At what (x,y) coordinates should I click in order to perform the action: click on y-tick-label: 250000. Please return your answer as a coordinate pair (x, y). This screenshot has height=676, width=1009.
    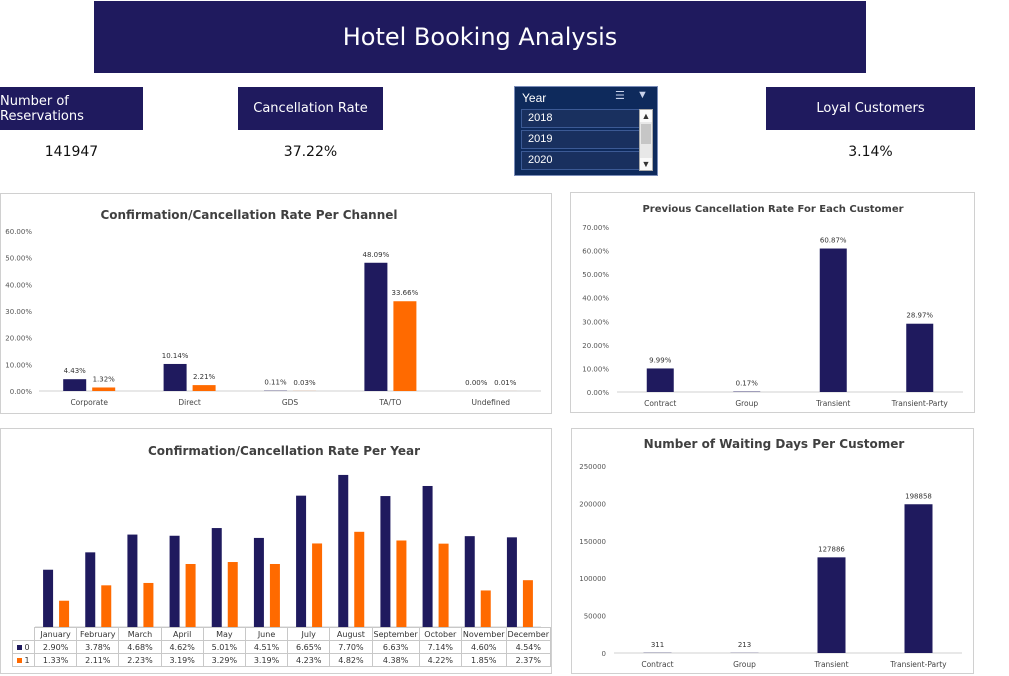
    Looking at the image, I should click on (592, 467).